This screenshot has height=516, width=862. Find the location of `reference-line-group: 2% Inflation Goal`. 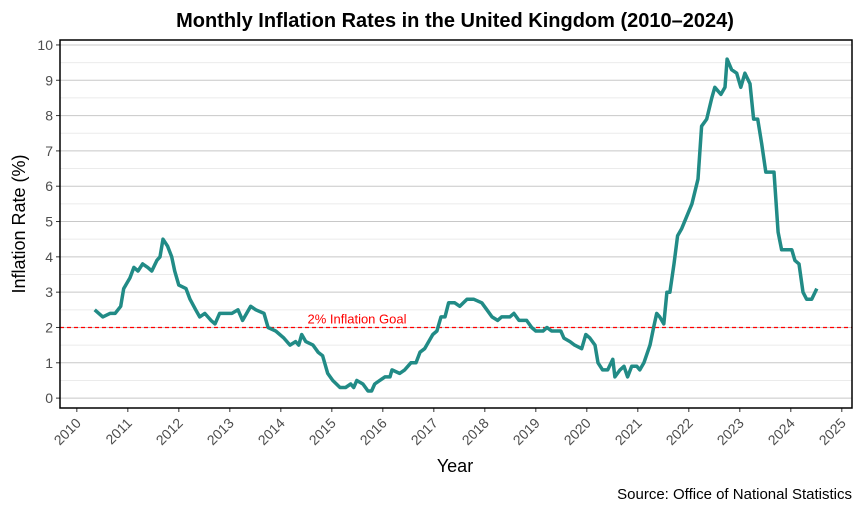

reference-line-group: 2% Inflation Goal is located at coordinates (456, 320).